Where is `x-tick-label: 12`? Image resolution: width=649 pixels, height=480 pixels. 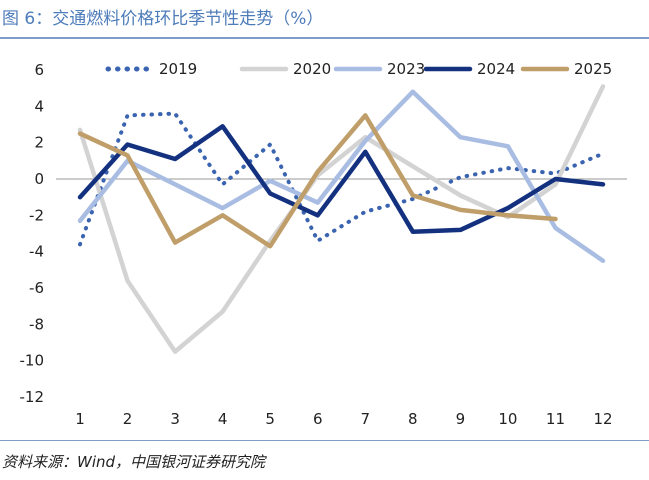
x-tick-label: 12 is located at coordinates (602, 419).